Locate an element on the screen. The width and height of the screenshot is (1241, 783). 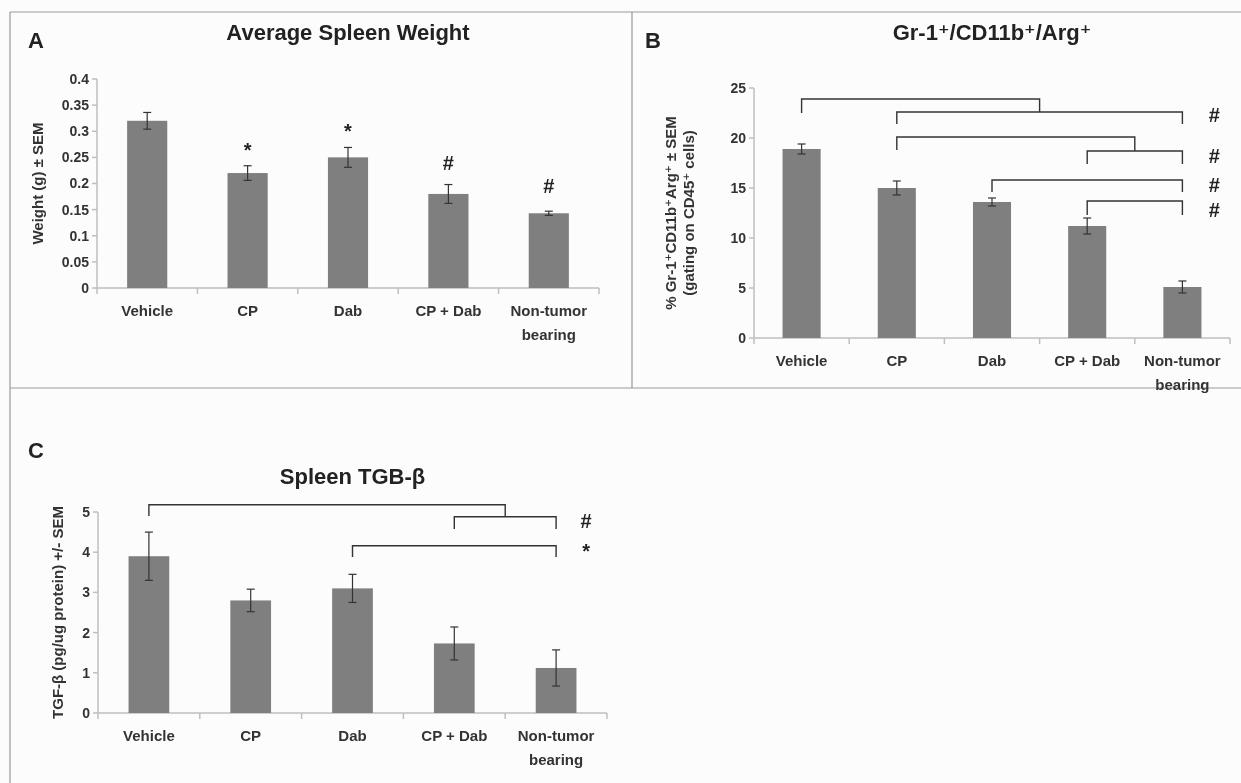
y-tick-label: 1 is located at coordinates (86, 672).